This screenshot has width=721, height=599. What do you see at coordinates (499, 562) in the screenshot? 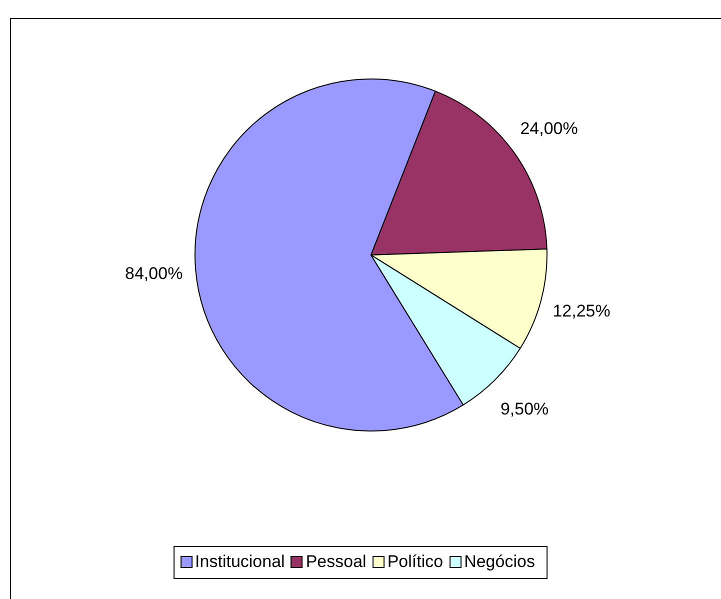
I see `legend-label: Negócios` at bounding box center [499, 562].